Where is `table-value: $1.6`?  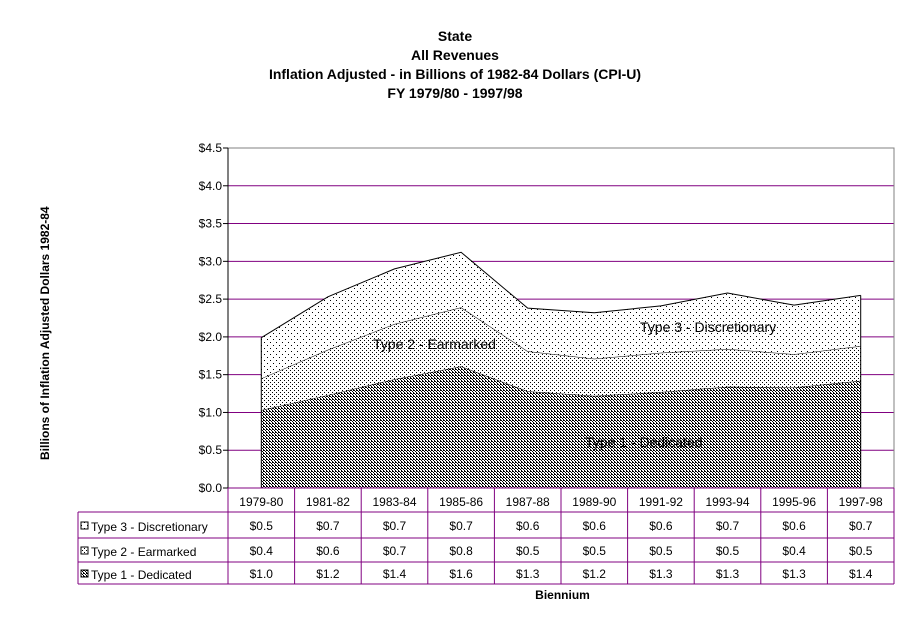 table-value: $1.6 is located at coordinates (461, 574).